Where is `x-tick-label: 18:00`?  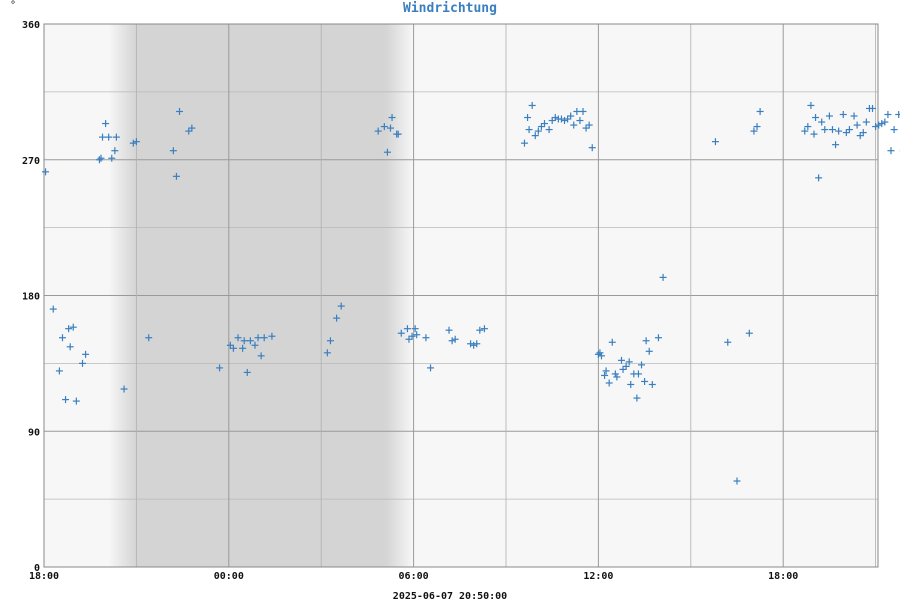
x-tick-label: 18:00 is located at coordinates (783, 576).